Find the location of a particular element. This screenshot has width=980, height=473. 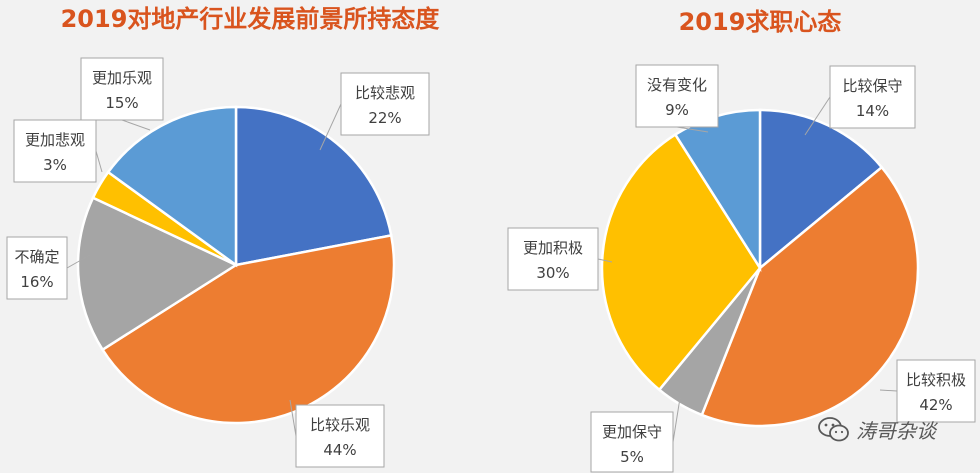

slice-percent: 22% is located at coordinates (384, 118).